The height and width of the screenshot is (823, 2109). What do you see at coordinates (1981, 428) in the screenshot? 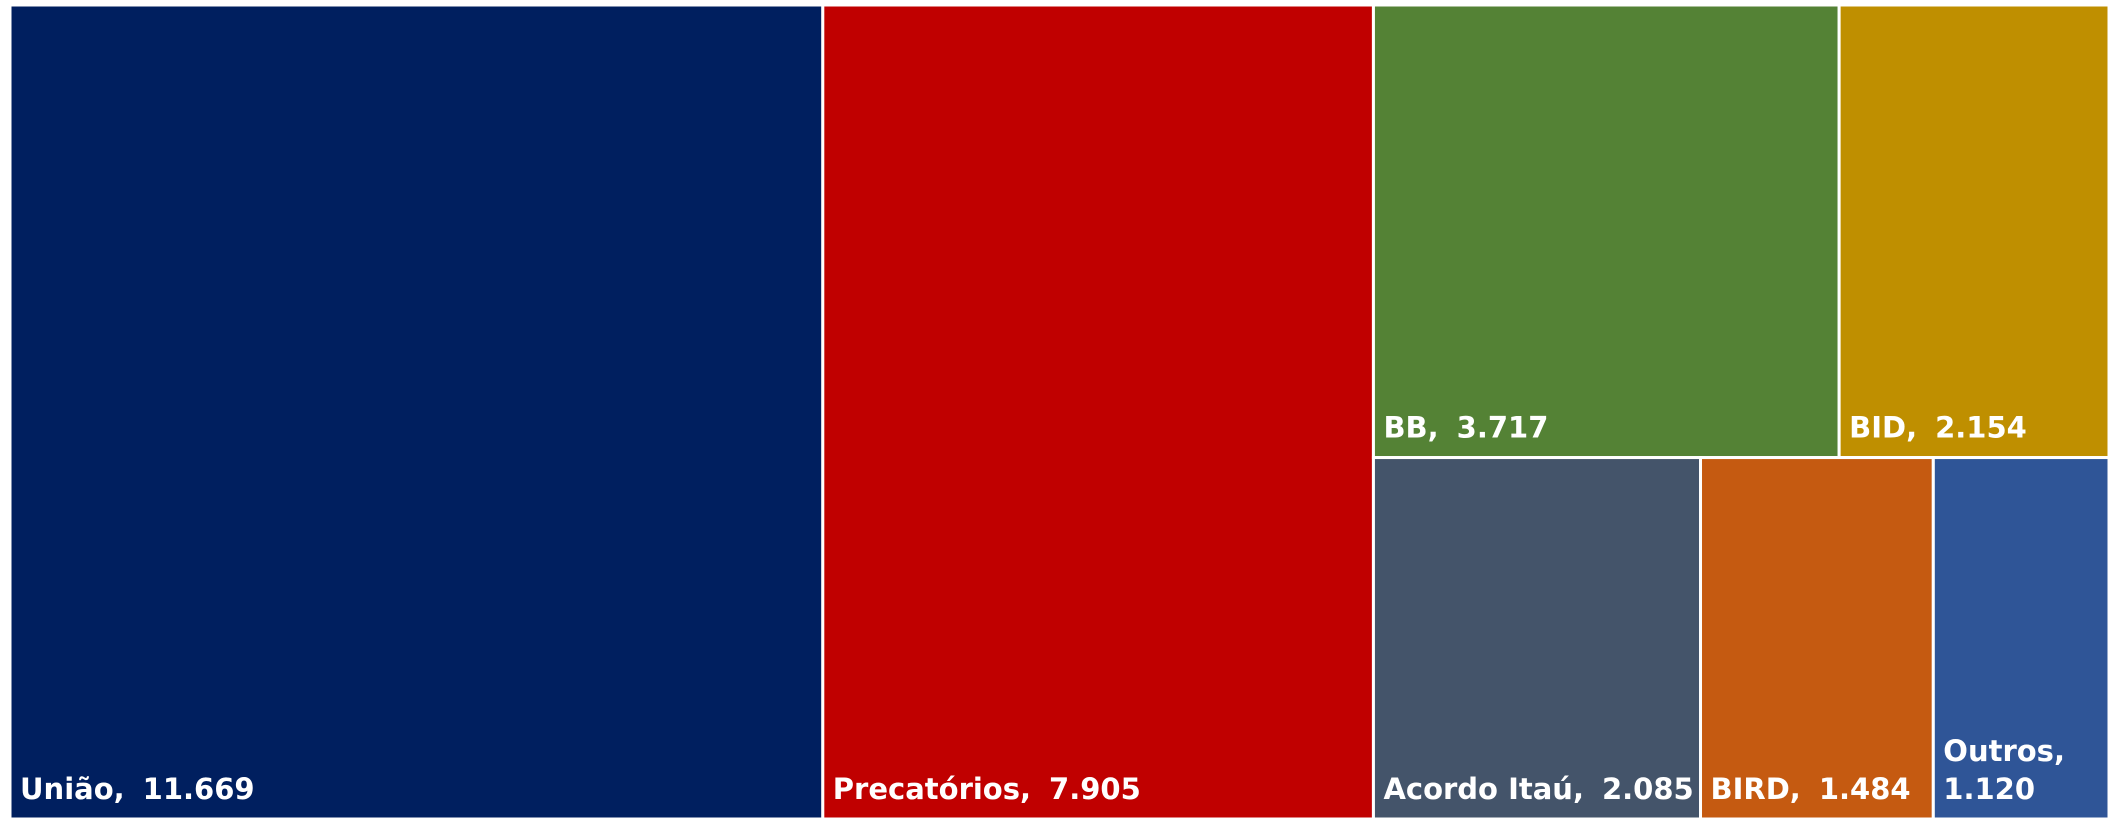
I see `tile-value: 2.154` at bounding box center [1981, 428].